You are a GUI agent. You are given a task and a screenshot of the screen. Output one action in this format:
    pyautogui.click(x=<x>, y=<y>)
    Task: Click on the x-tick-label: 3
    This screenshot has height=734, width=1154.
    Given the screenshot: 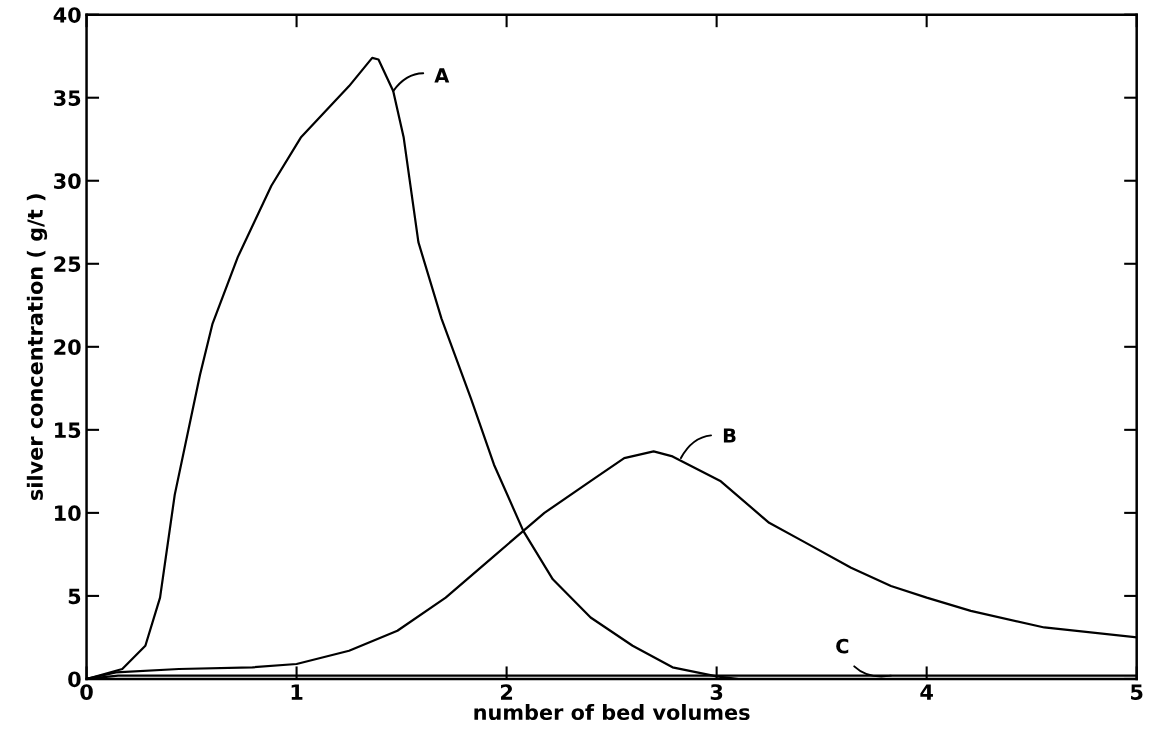 What is the action you would take?
    pyautogui.click(x=716, y=692)
    